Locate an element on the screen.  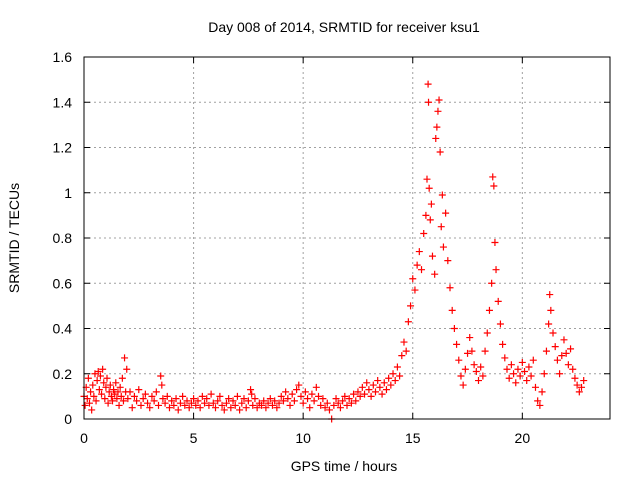
y-tick-label: 0 is located at coordinates (68, 419).